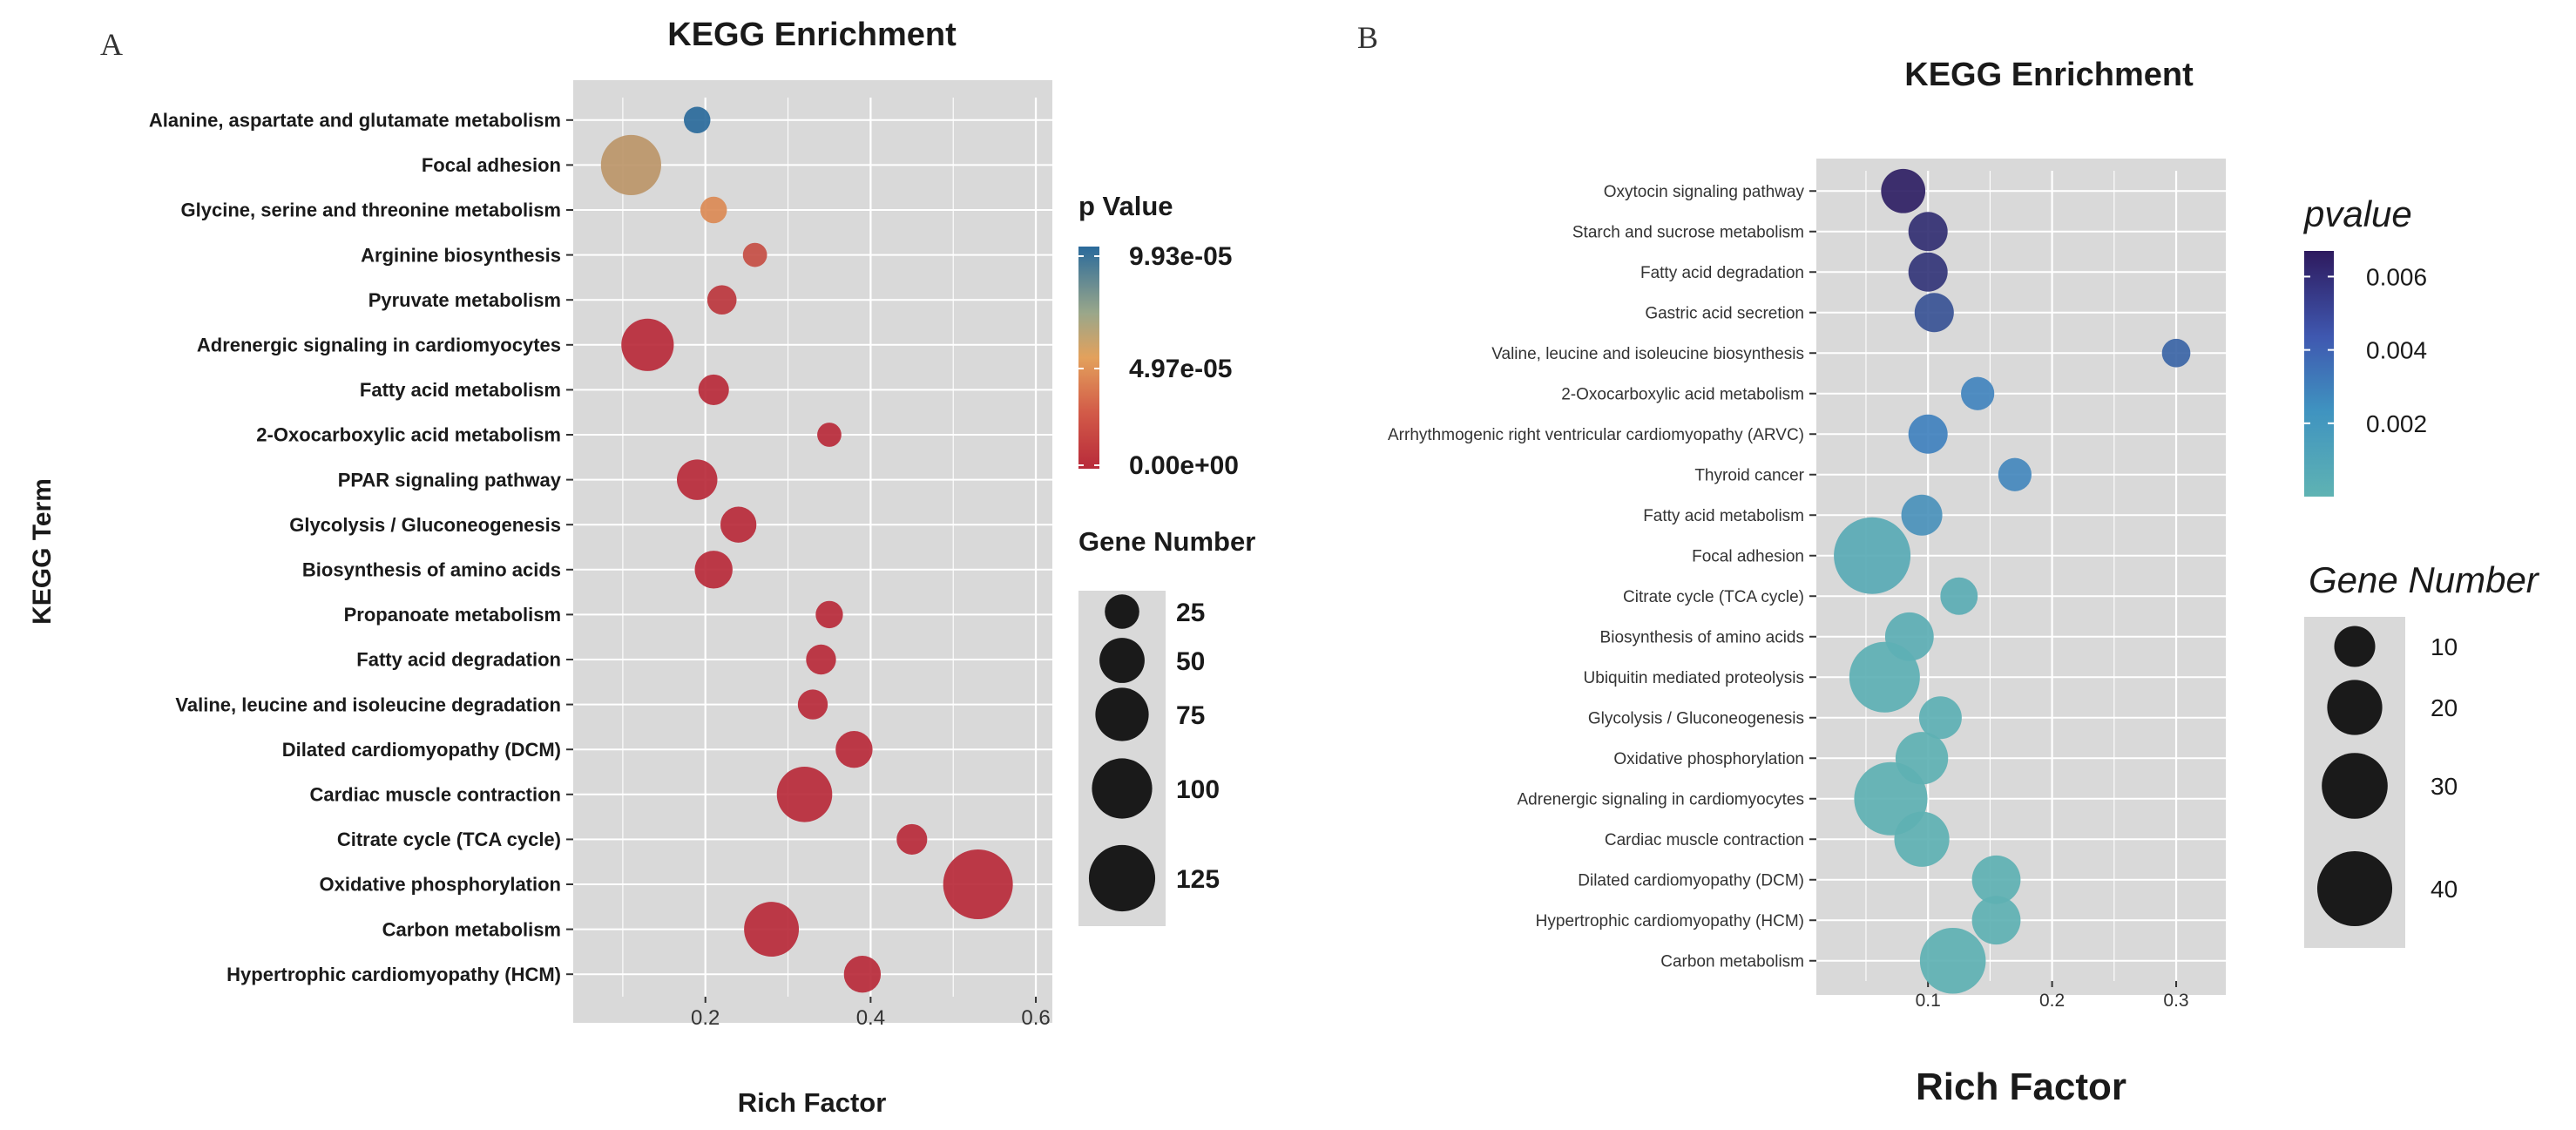  What do you see at coordinates (1903, 190) in the screenshot?
I see `point-oxytocin-signaling-pathway` at bounding box center [1903, 190].